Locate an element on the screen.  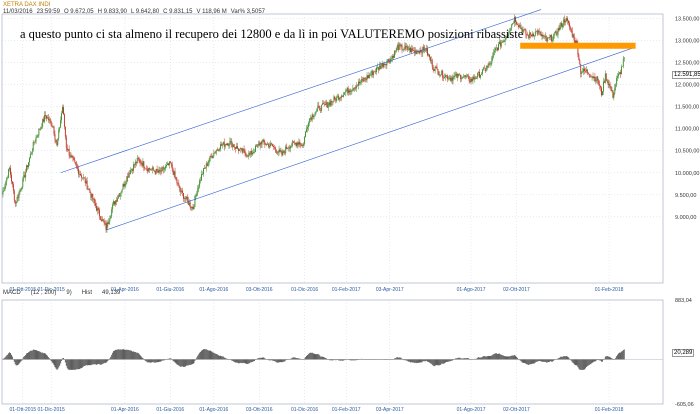
price-tick-label: 12.000,00 is located at coordinates (687, 86).